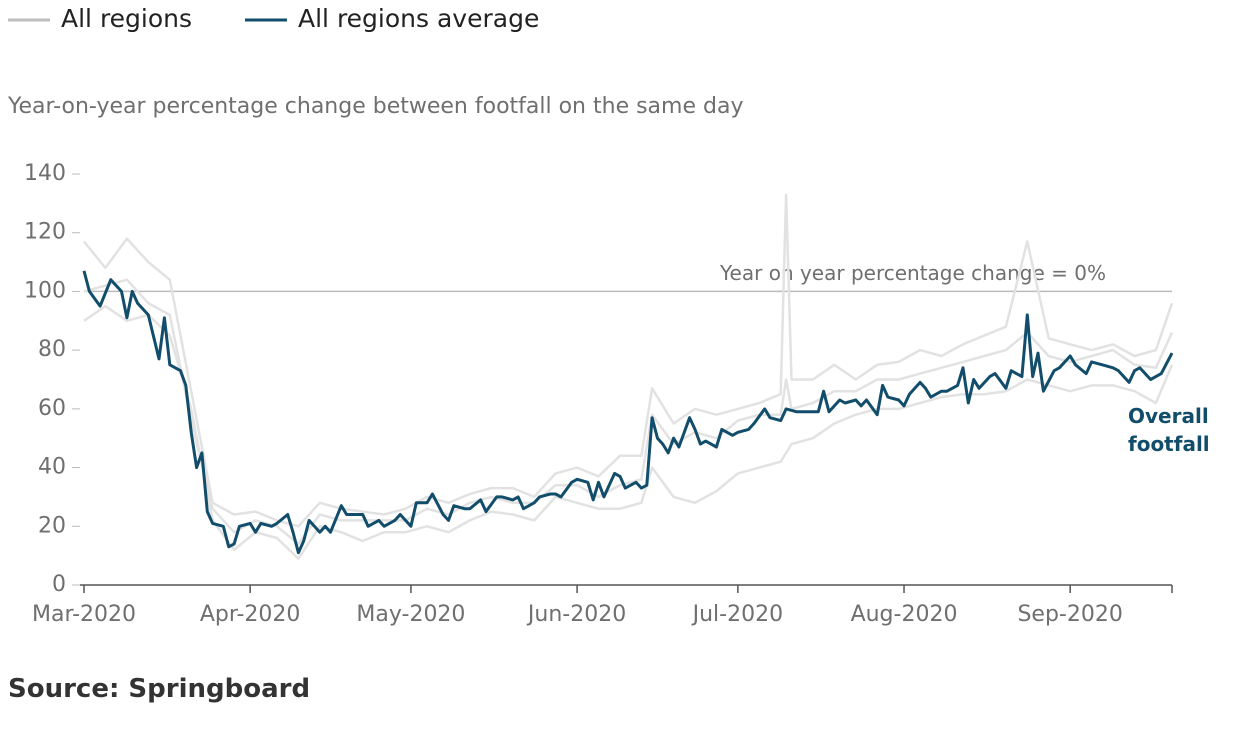  What do you see at coordinates (45, 173) in the screenshot?
I see `y-tick-label: 140` at bounding box center [45, 173].